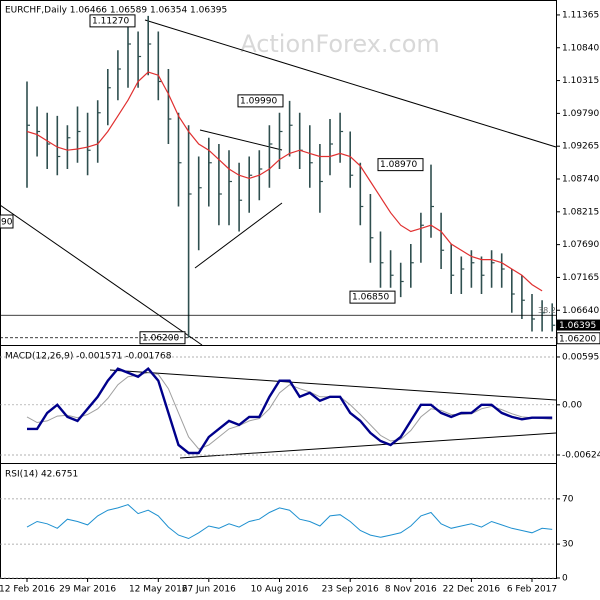 The image size is (600, 600). What do you see at coordinates (472, 590) in the screenshot?
I see `x-tick-label: 22 Dec 2016` at bounding box center [472, 590].